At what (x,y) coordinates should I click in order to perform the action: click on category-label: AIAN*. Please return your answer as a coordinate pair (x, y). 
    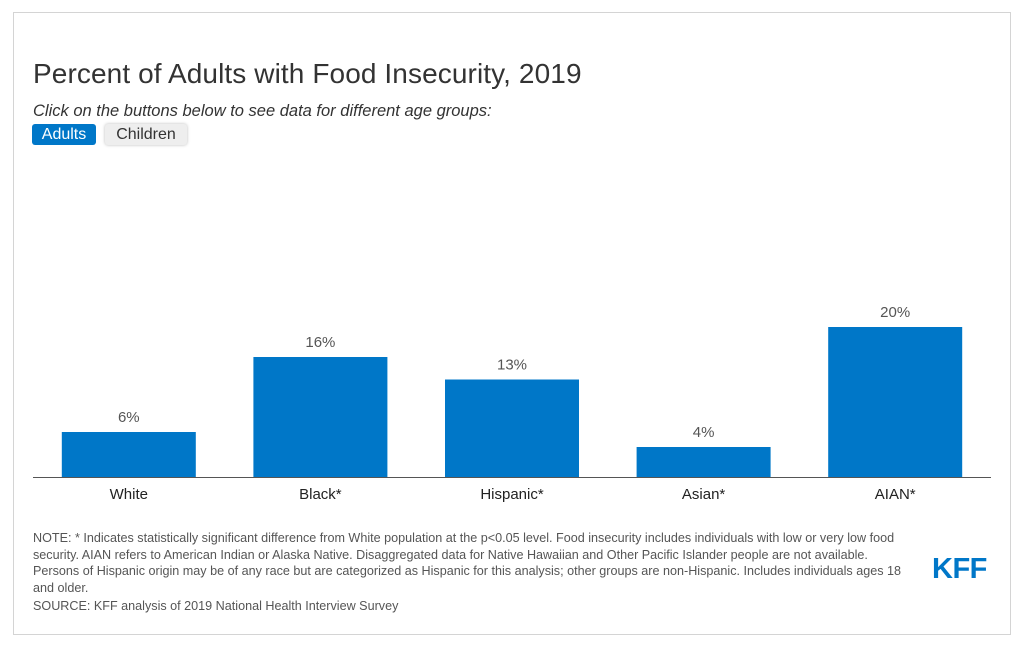
    Looking at the image, I should click on (895, 494).